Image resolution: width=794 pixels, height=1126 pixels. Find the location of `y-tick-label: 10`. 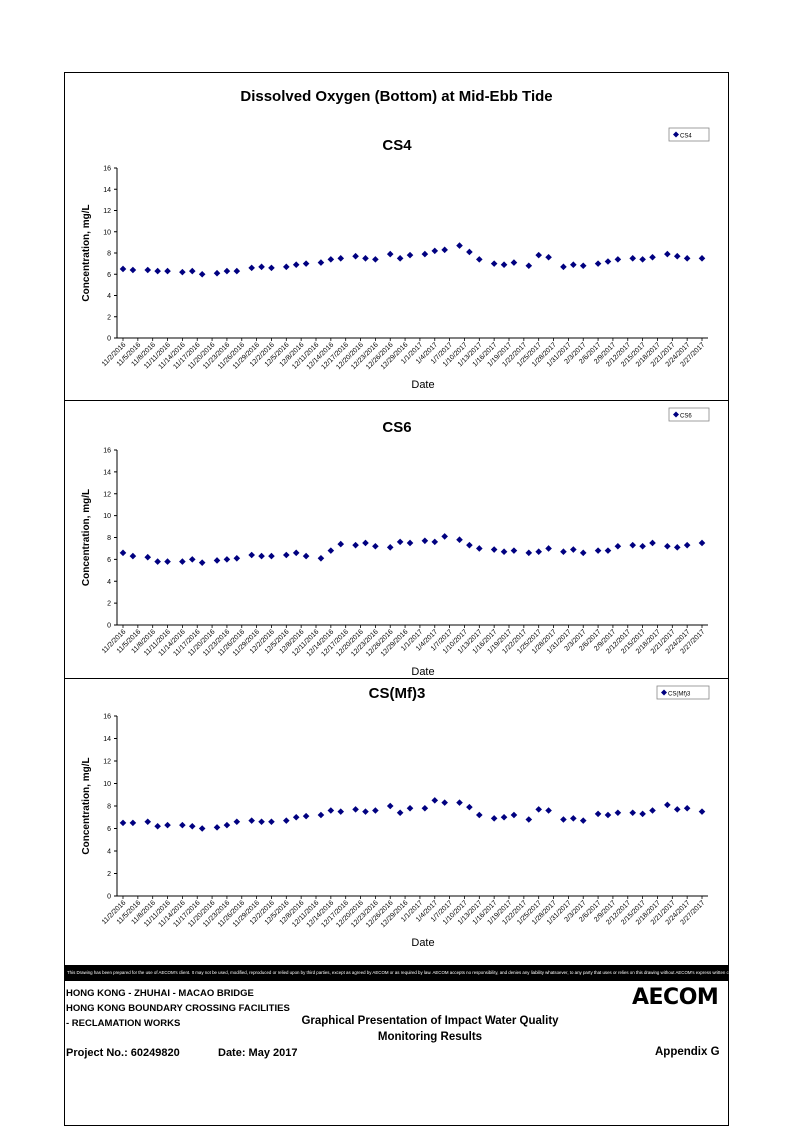

y-tick-label: 10 is located at coordinates (107, 784).